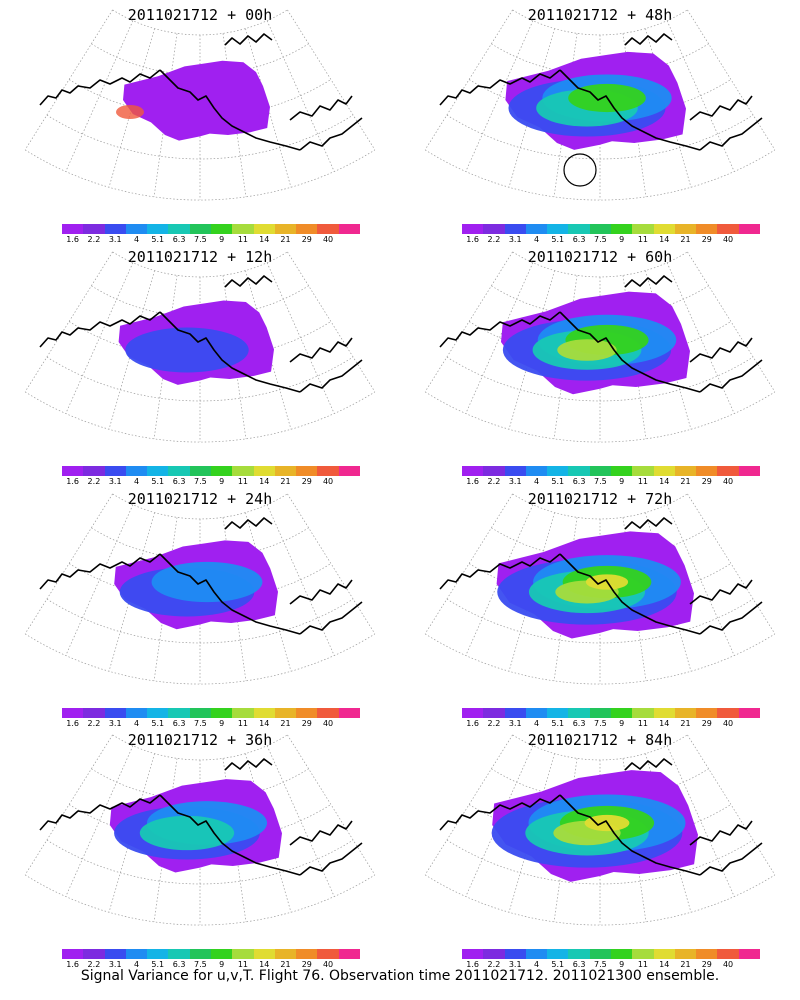 The width and height of the screenshot is (800, 1000). I want to click on graticule, so click(600, 105).